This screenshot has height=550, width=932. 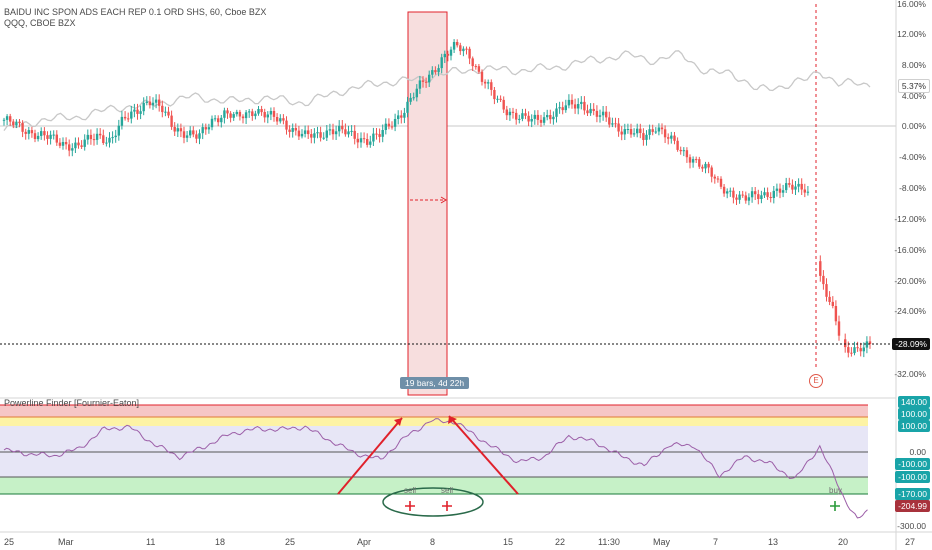 I want to click on compare-title: QQQ, CBOE BZX, so click(x=40, y=23).